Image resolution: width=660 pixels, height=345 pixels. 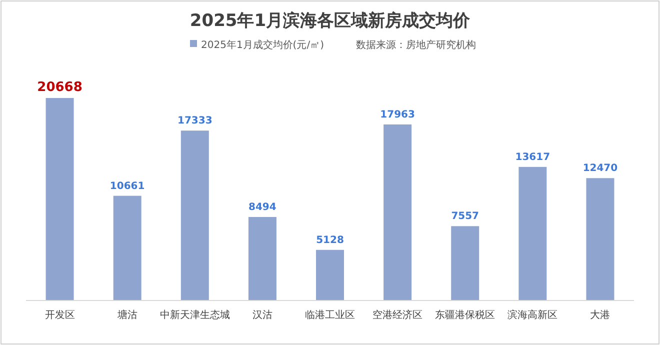 I want to click on data-label: 12470, so click(x=600, y=168).